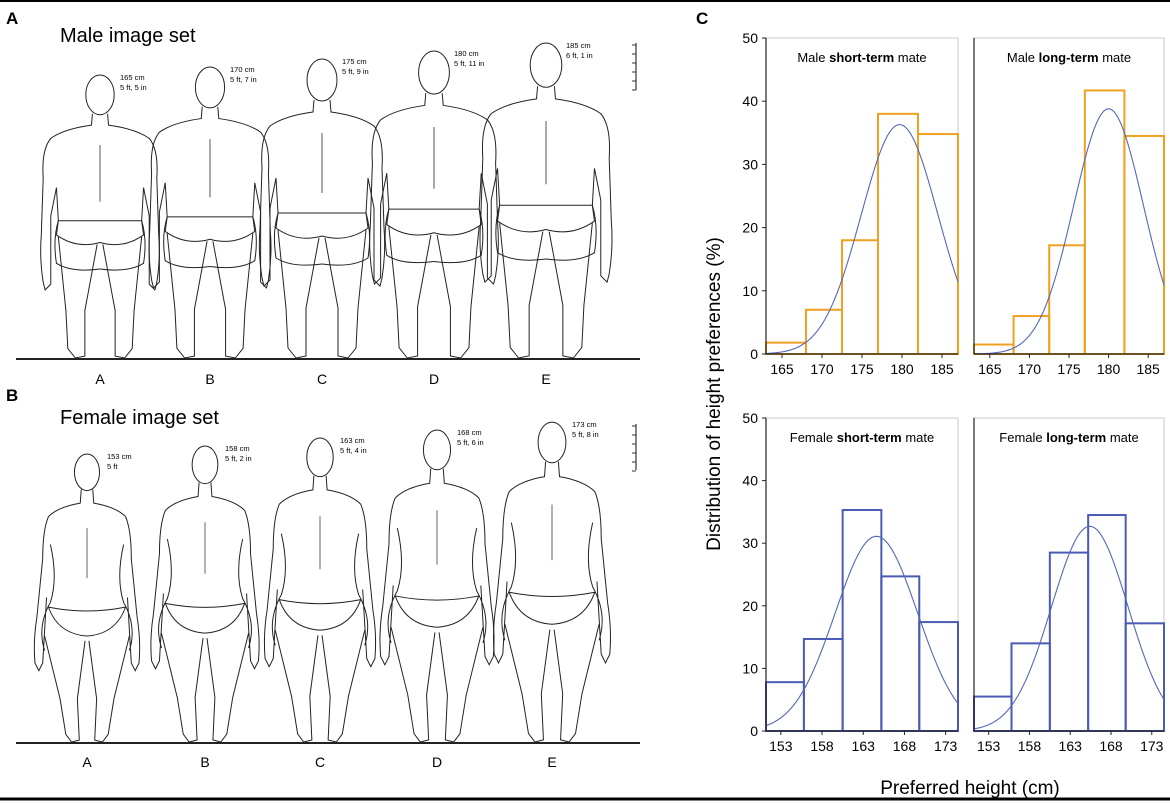  Describe the element at coordinates (862, 437) in the screenshot. I see `chart-title: Female short-term mate` at that location.